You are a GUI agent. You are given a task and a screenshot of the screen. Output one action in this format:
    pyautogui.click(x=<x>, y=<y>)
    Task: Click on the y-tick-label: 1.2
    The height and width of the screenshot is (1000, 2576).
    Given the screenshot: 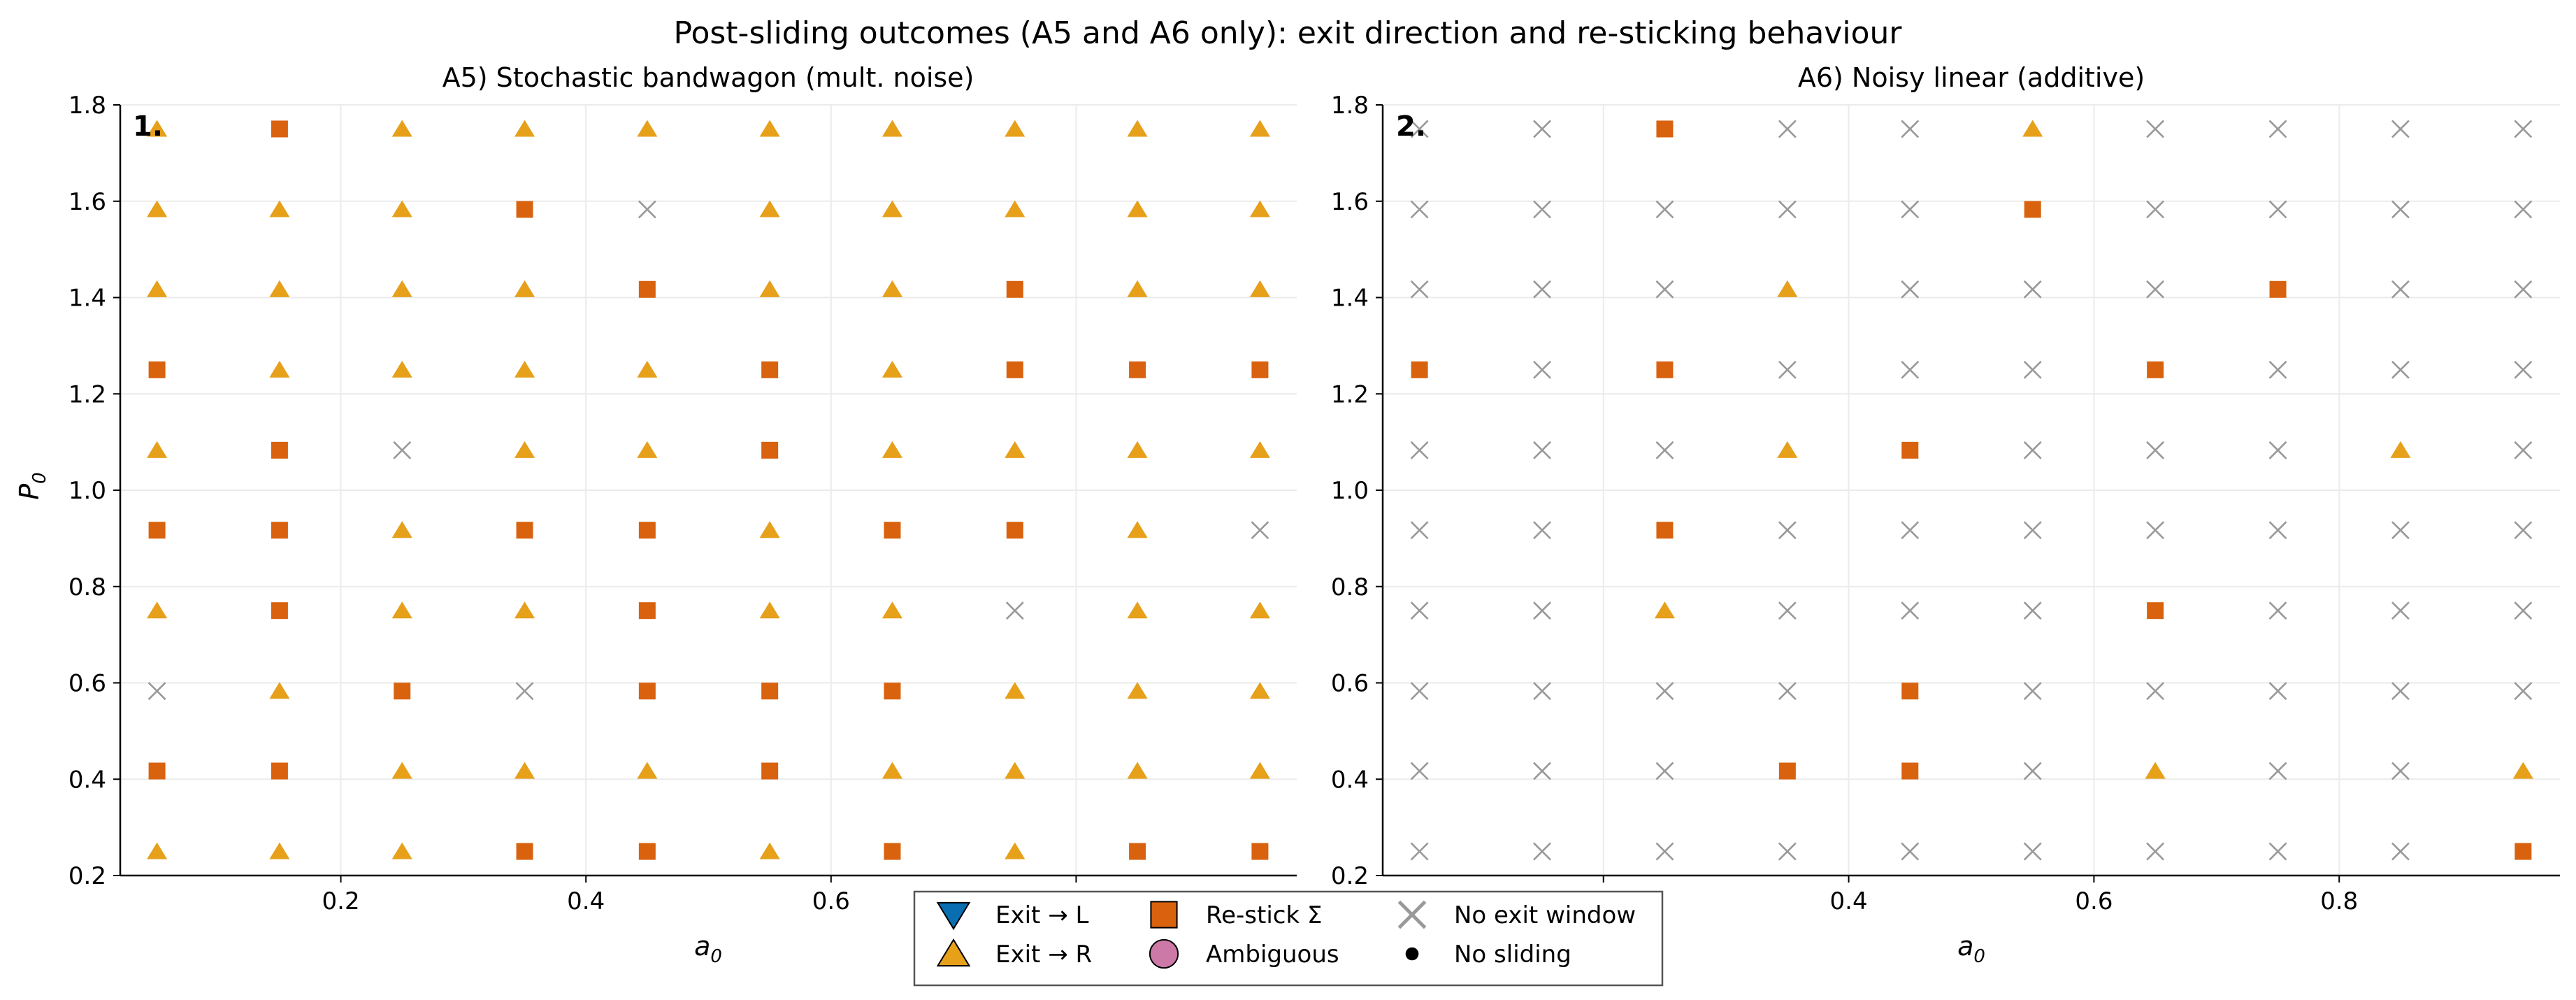 What is the action you would take?
    pyautogui.click(x=87, y=394)
    